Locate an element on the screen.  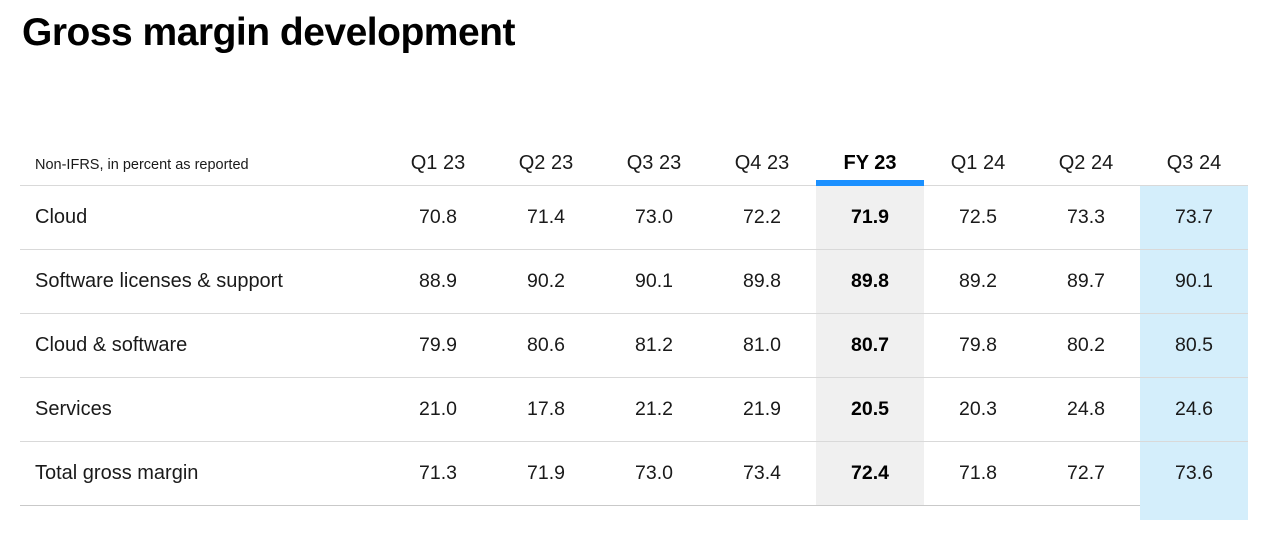
cell-value: 72.5 is located at coordinates (978, 218).